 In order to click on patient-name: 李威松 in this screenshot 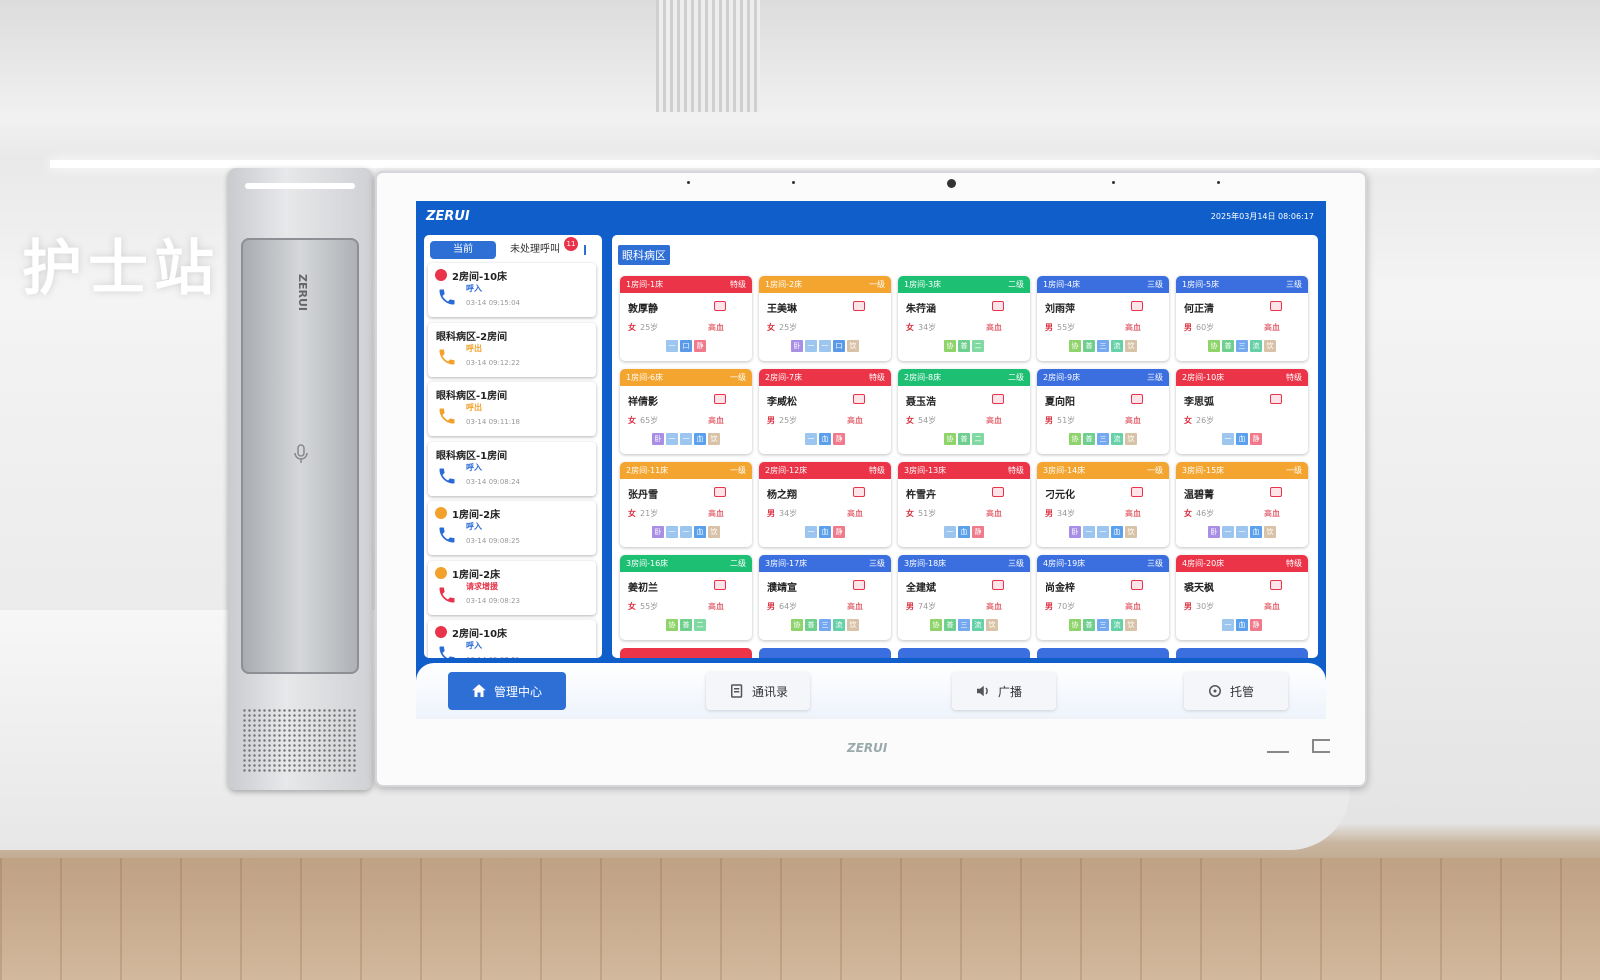, I will do `click(782, 402)`.